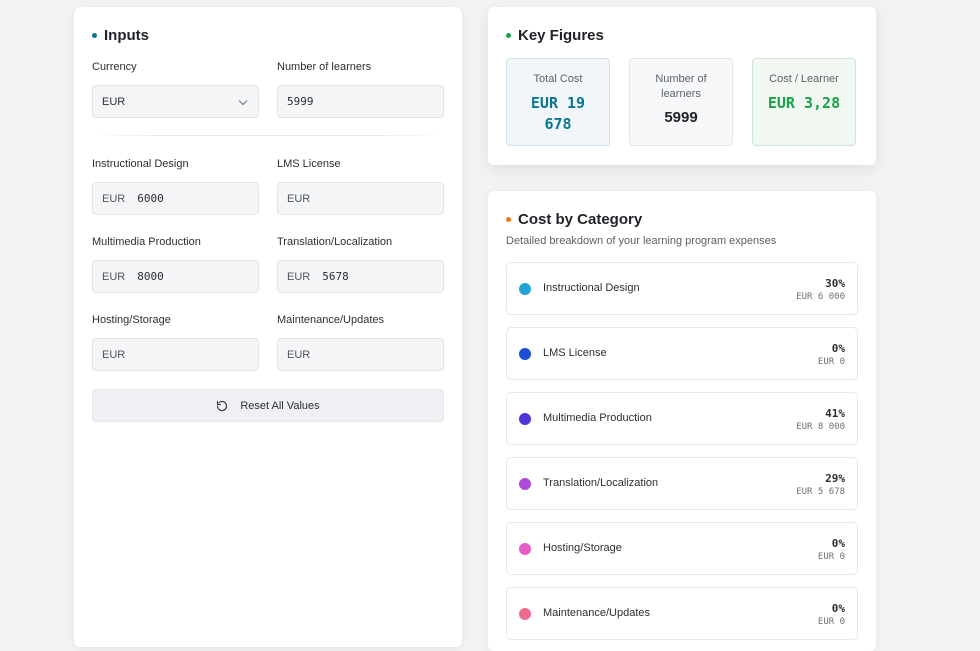 The width and height of the screenshot is (980, 651). I want to click on category-title-text: Cost by Category, so click(580, 219).